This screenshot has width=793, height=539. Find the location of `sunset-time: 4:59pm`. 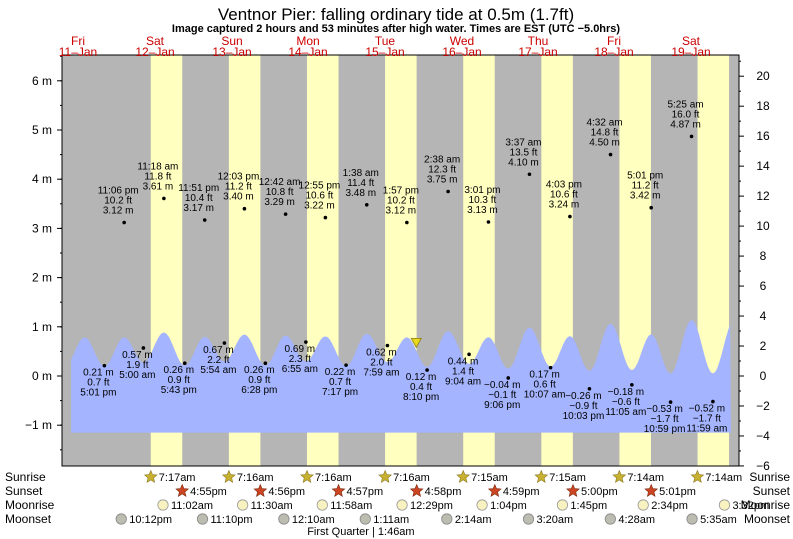

sunset-time: 4:59pm is located at coordinates (521, 492).